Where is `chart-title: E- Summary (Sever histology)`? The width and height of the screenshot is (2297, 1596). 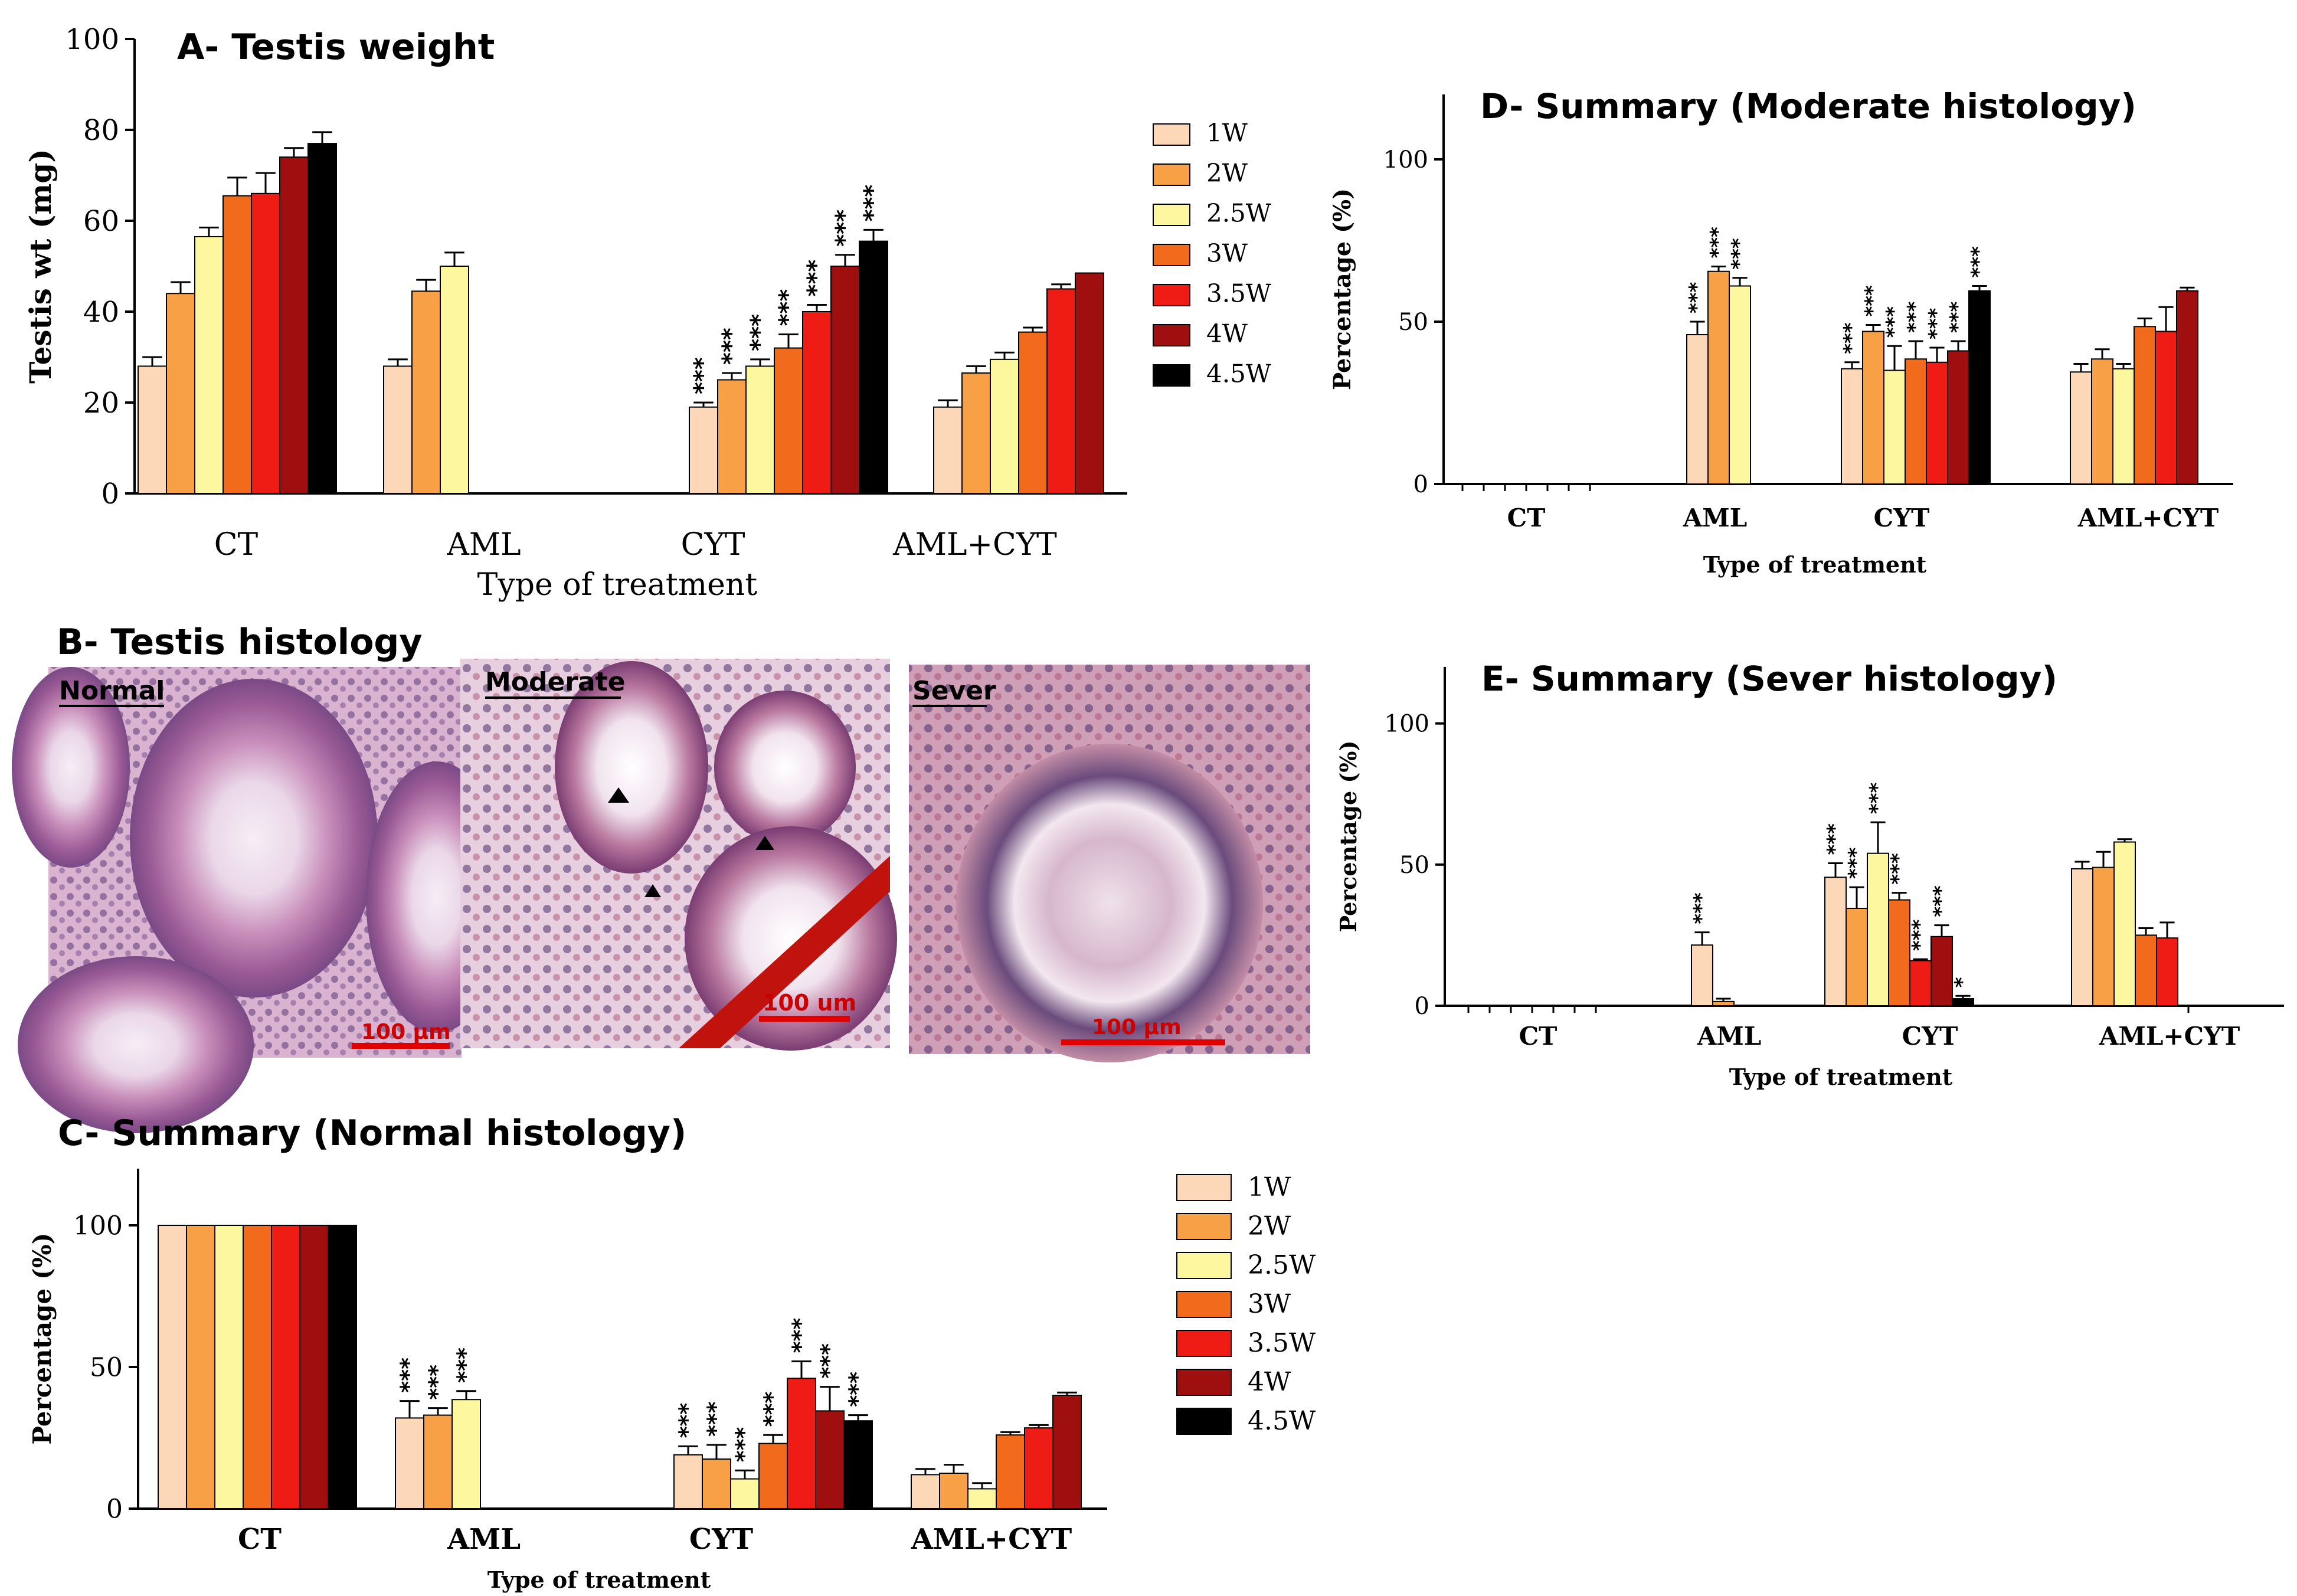 chart-title: E- Summary (Sever histology) is located at coordinates (1769, 679).